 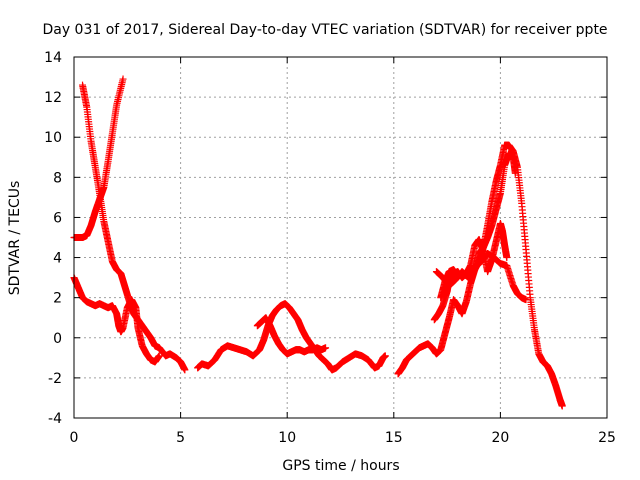 What do you see at coordinates (500, 438) in the screenshot?
I see `x-tick-label: 20` at bounding box center [500, 438].